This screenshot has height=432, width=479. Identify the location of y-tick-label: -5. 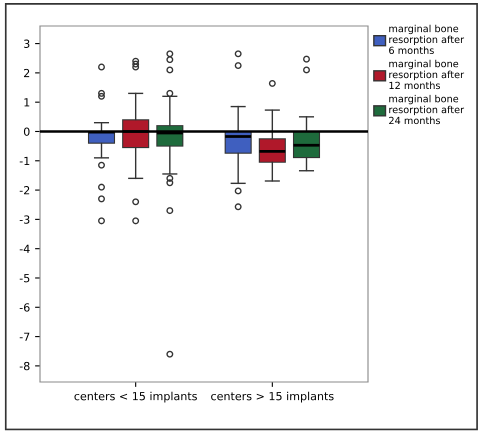
(25, 278).